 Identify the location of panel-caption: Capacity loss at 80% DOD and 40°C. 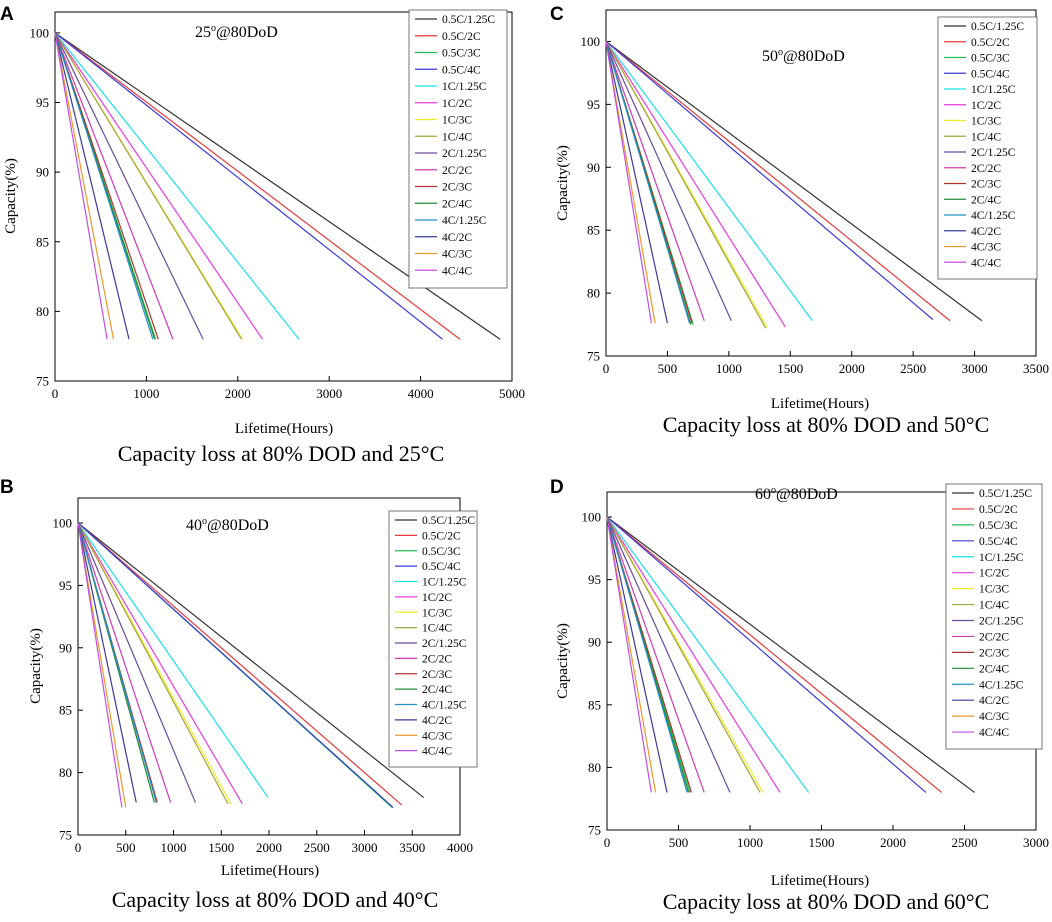
(275, 899).